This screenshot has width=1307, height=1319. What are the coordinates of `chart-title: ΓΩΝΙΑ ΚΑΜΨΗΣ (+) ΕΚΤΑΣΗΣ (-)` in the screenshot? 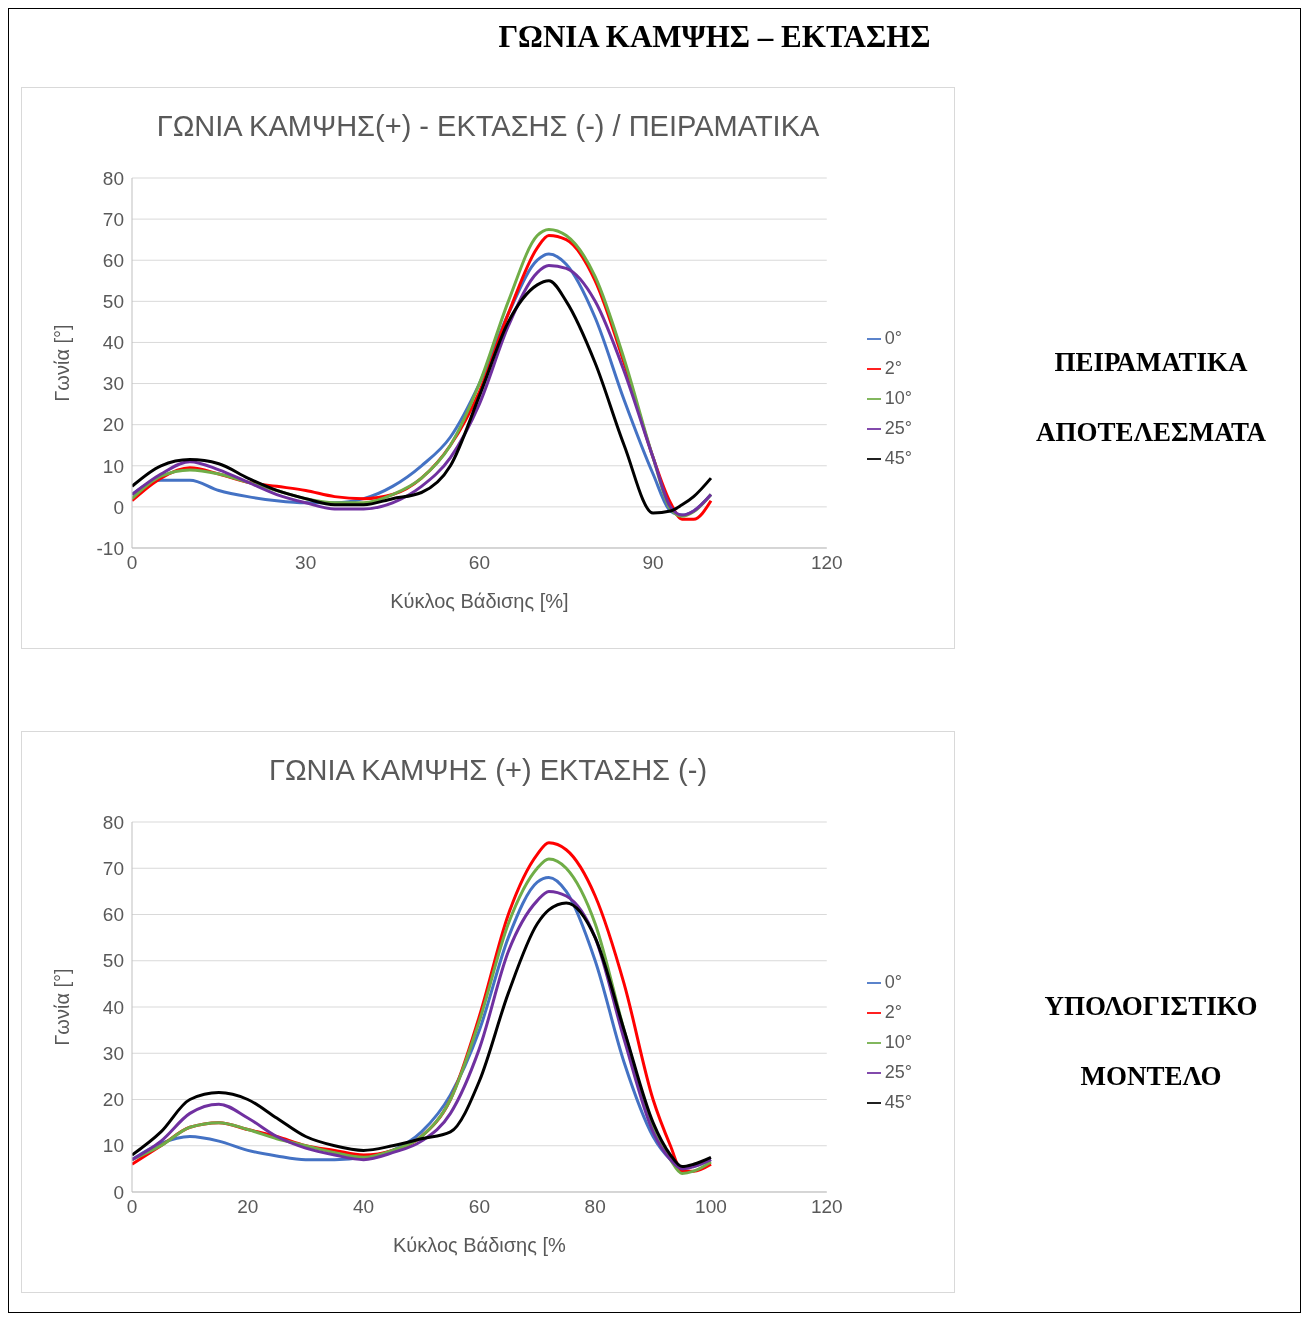 It's located at (488, 770).